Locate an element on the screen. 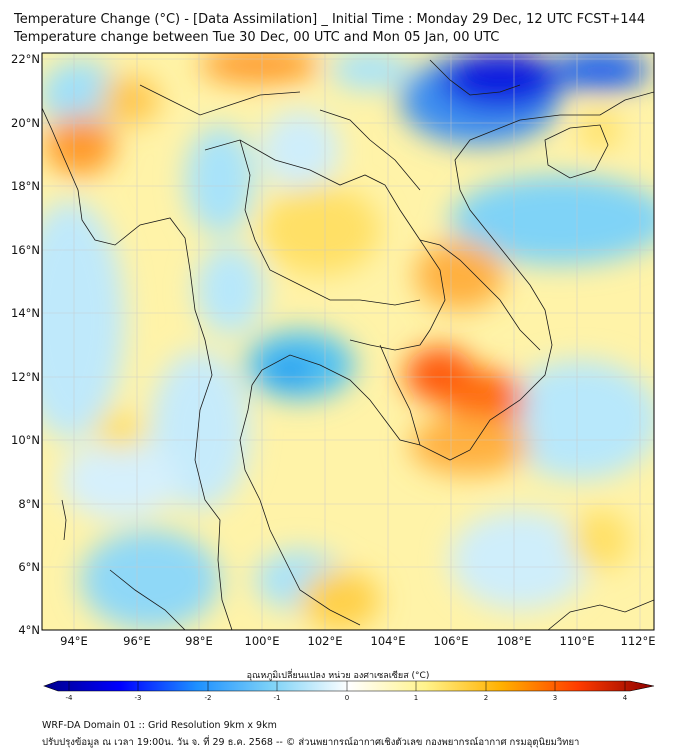  lat-label-10: 10°N is located at coordinates (25, 440).